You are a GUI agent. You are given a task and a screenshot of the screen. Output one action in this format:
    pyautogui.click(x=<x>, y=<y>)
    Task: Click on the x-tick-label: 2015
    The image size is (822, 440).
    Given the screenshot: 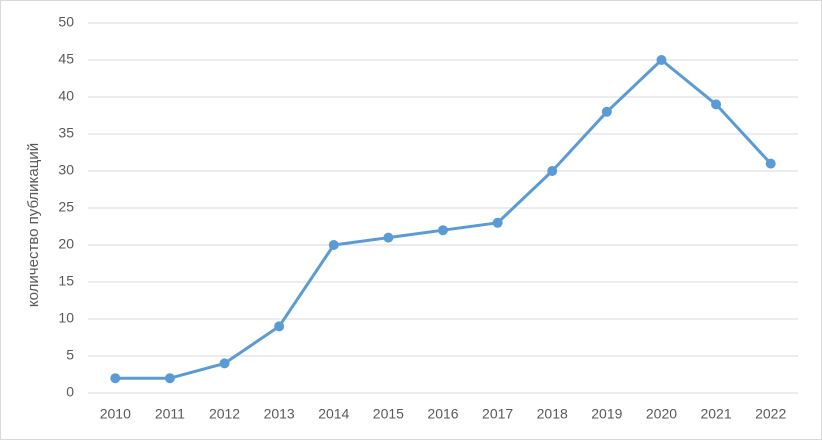 What is the action you would take?
    pyautogui.click(x=388, y=414)
    